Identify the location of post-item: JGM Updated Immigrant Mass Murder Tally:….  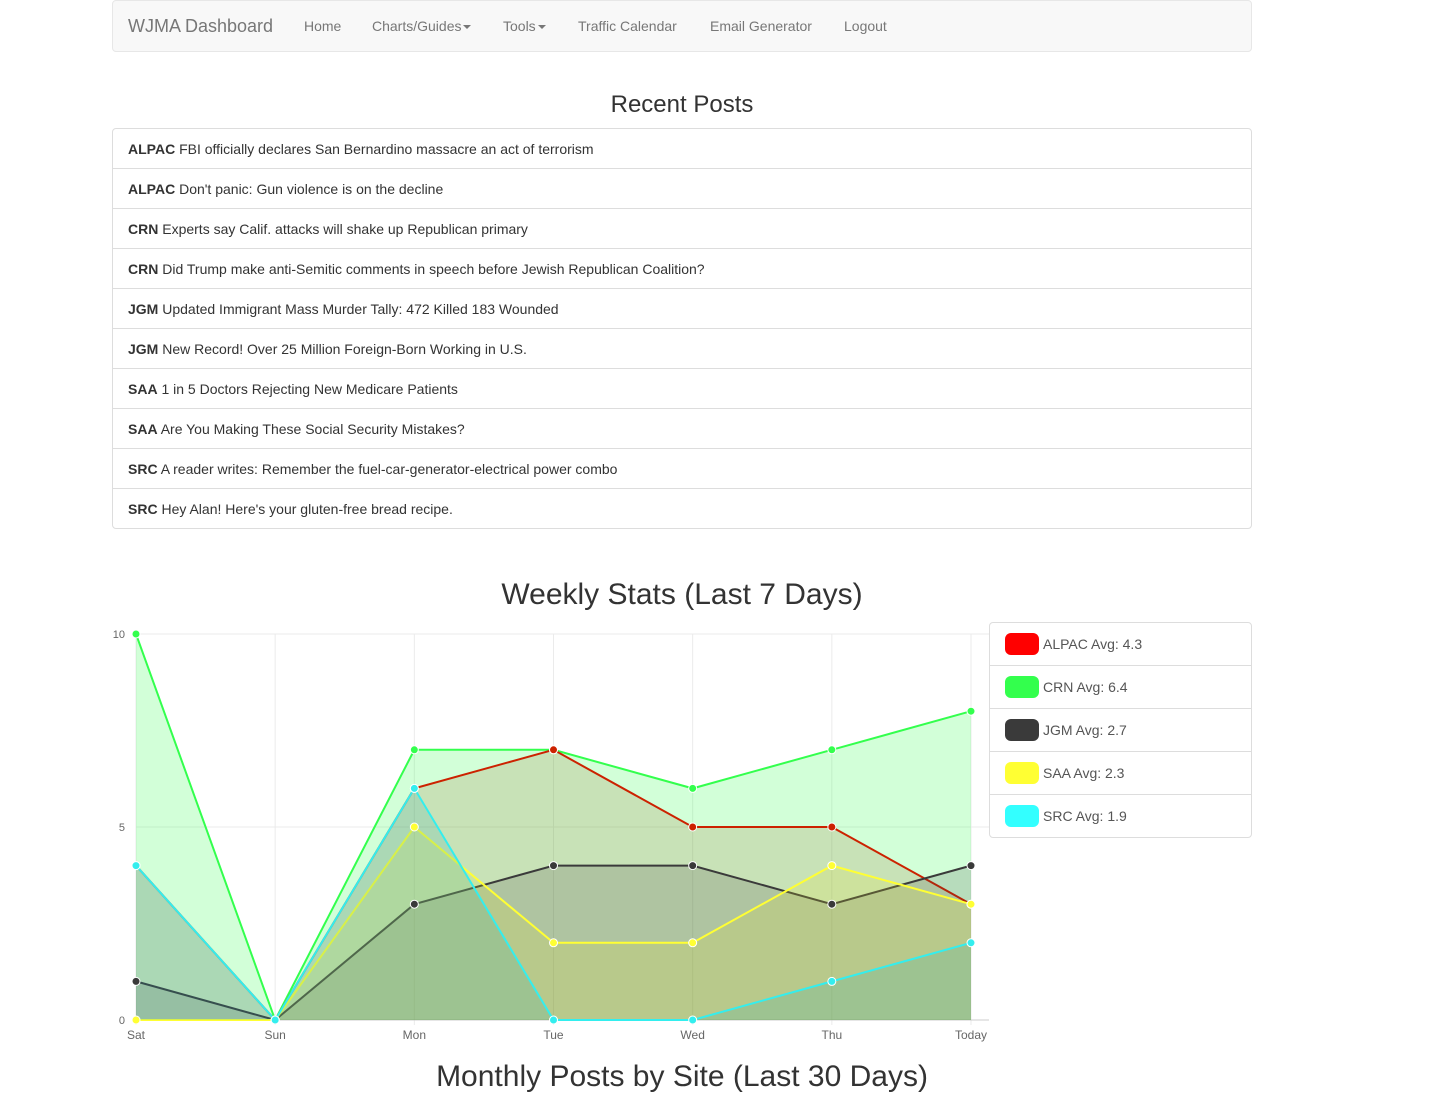
(682, 308).